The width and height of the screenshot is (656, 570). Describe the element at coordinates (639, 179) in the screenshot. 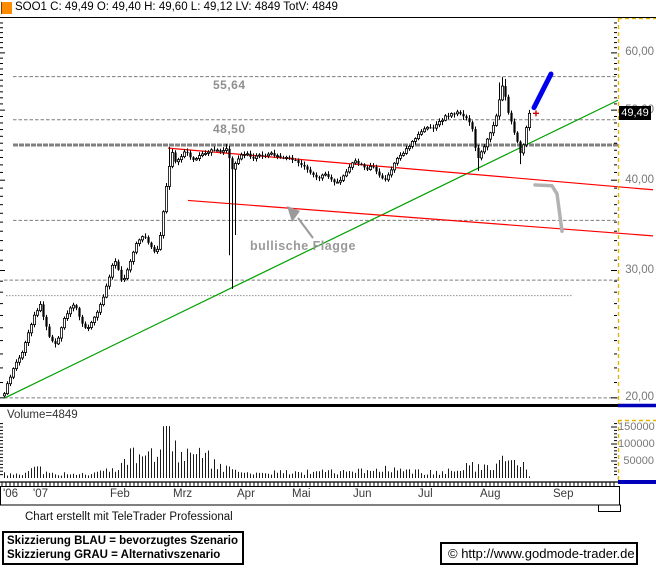

I see `price-axis-label-40: 40,00` at that location.